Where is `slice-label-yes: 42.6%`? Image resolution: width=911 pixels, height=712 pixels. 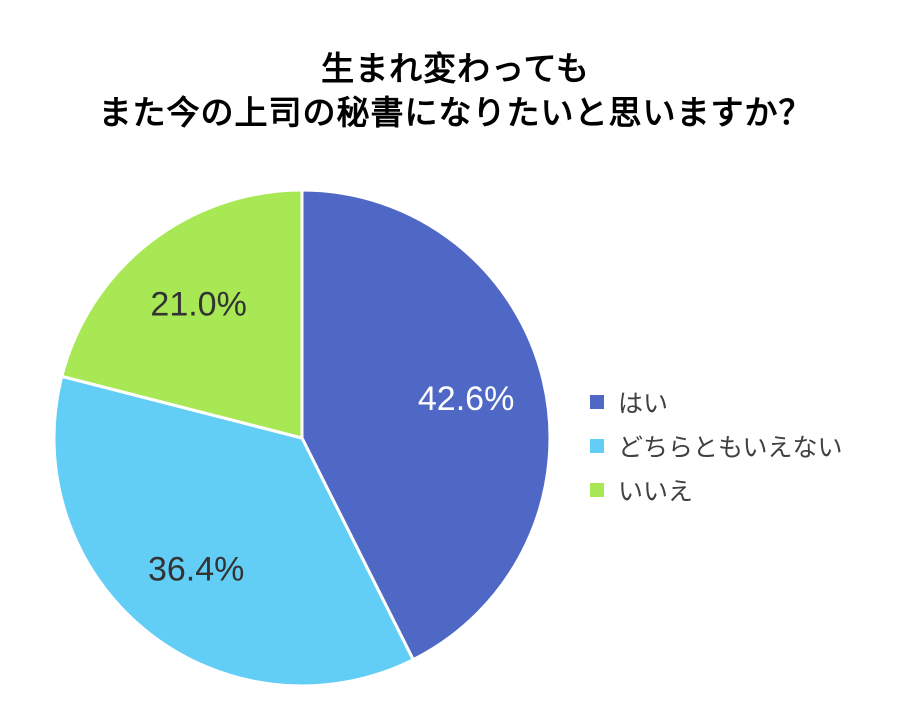 slice-label-yes: 42.6% is located at coordinates (466, 399).